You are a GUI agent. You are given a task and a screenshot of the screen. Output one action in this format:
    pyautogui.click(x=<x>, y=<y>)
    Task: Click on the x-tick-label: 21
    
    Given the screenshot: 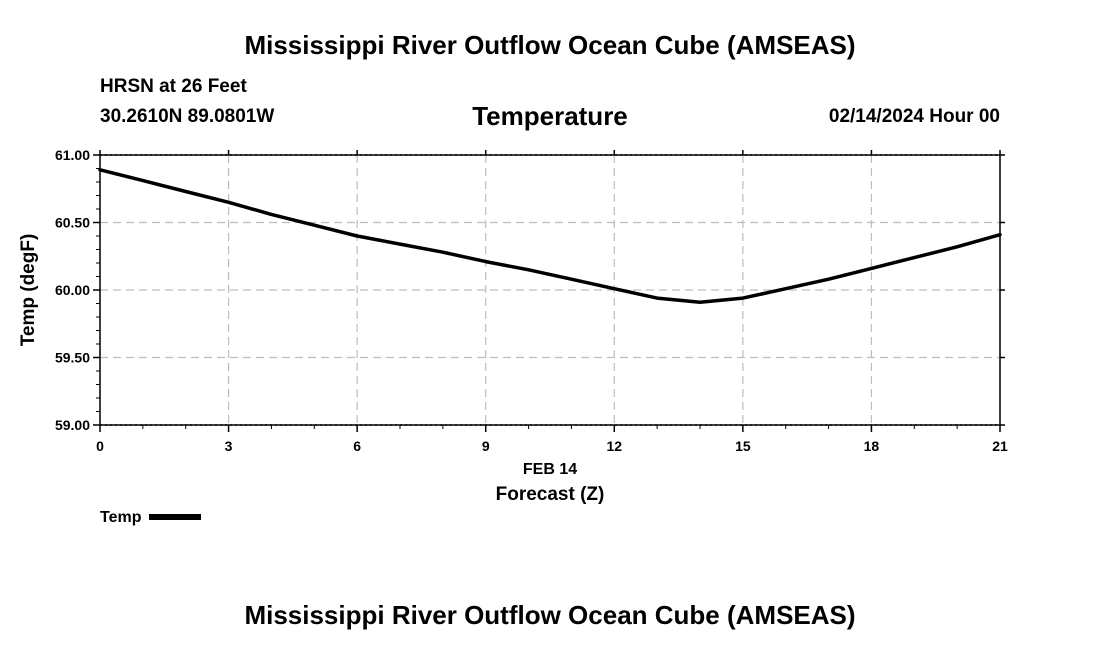 What is the action you would take?
    pyautogui.click(x=1000, y=446)
    